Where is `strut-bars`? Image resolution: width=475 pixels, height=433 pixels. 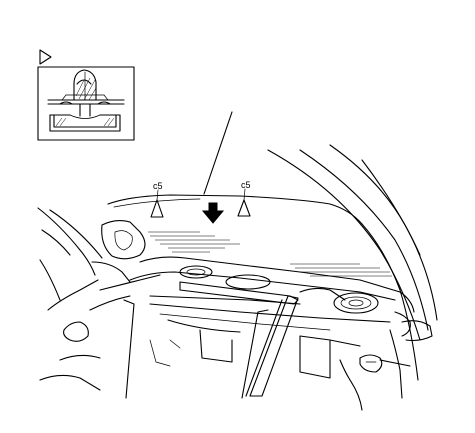
strut-bars is located at coordinates (242, 347).